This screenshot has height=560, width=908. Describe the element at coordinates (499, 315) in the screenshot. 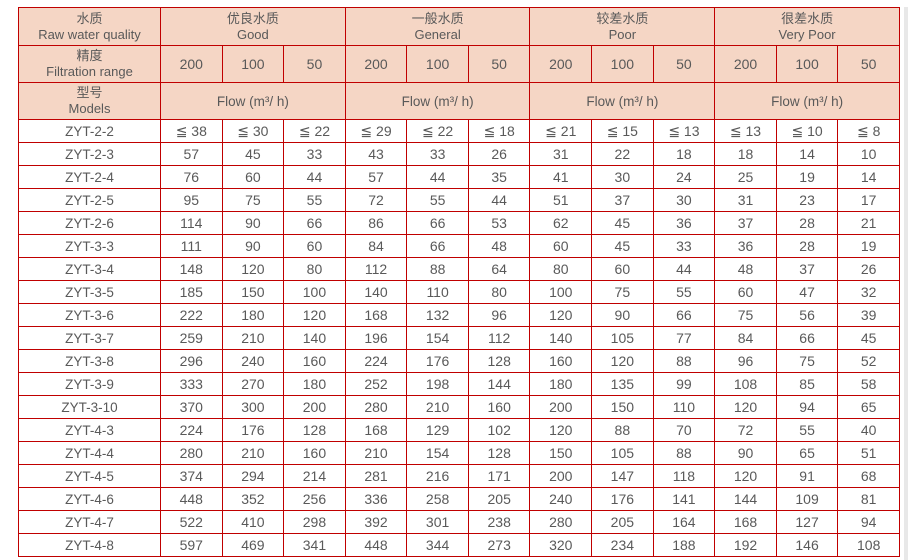

I see `flow-value-cell: 96` at that location.